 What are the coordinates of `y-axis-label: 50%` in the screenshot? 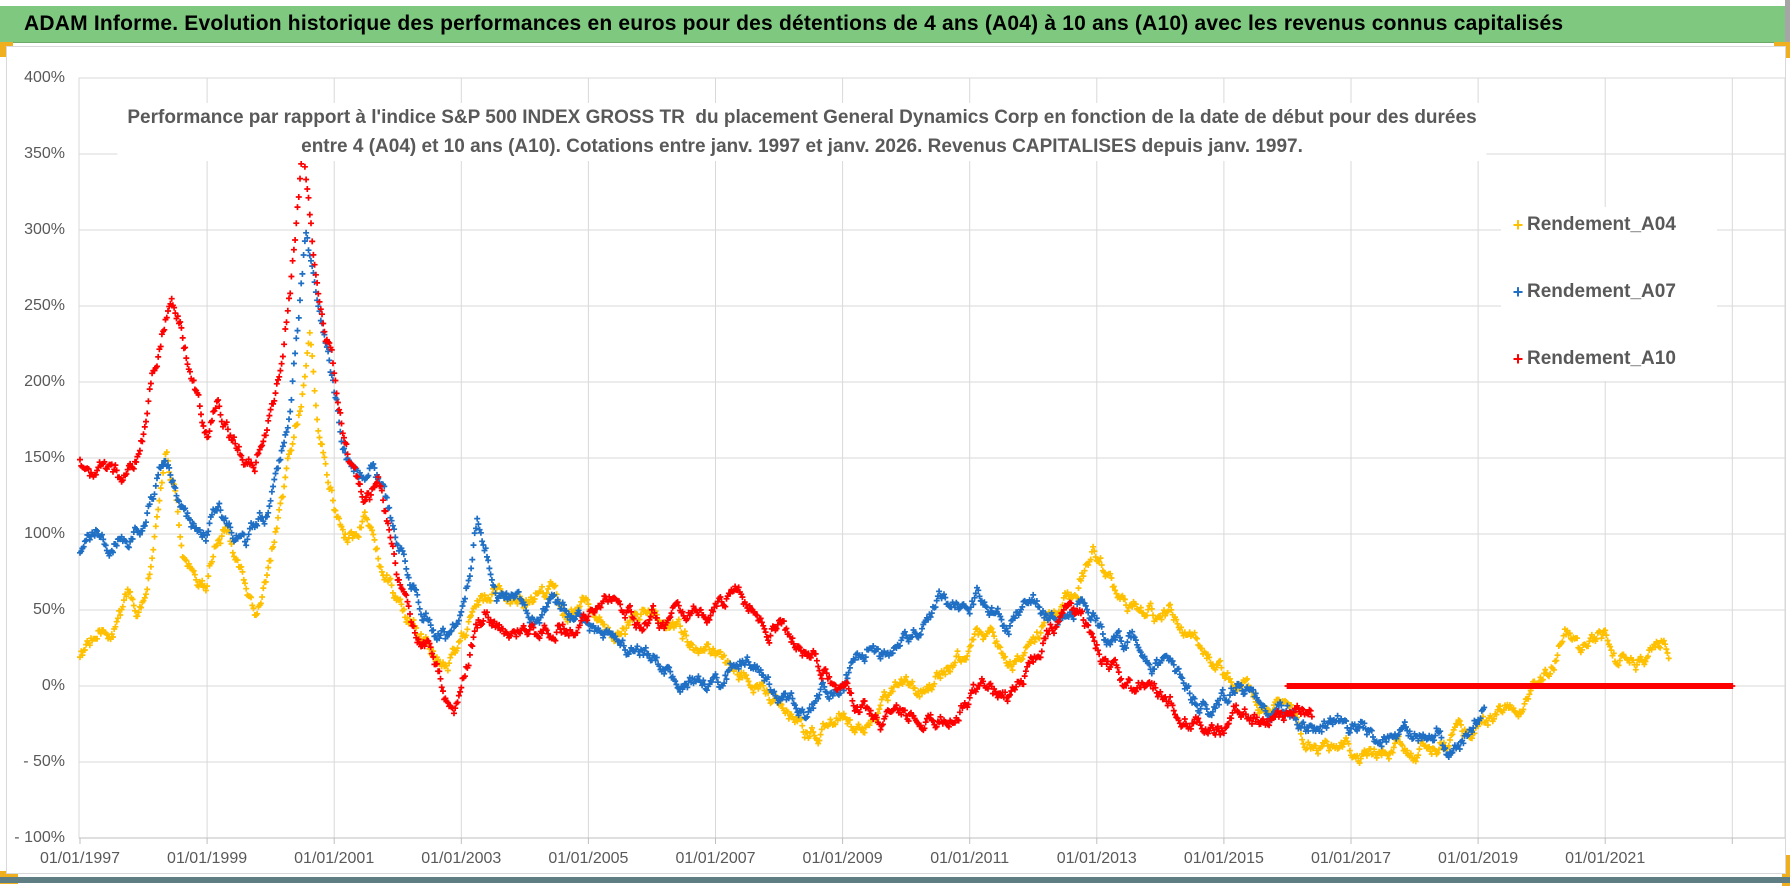 It's located at (48, 609).